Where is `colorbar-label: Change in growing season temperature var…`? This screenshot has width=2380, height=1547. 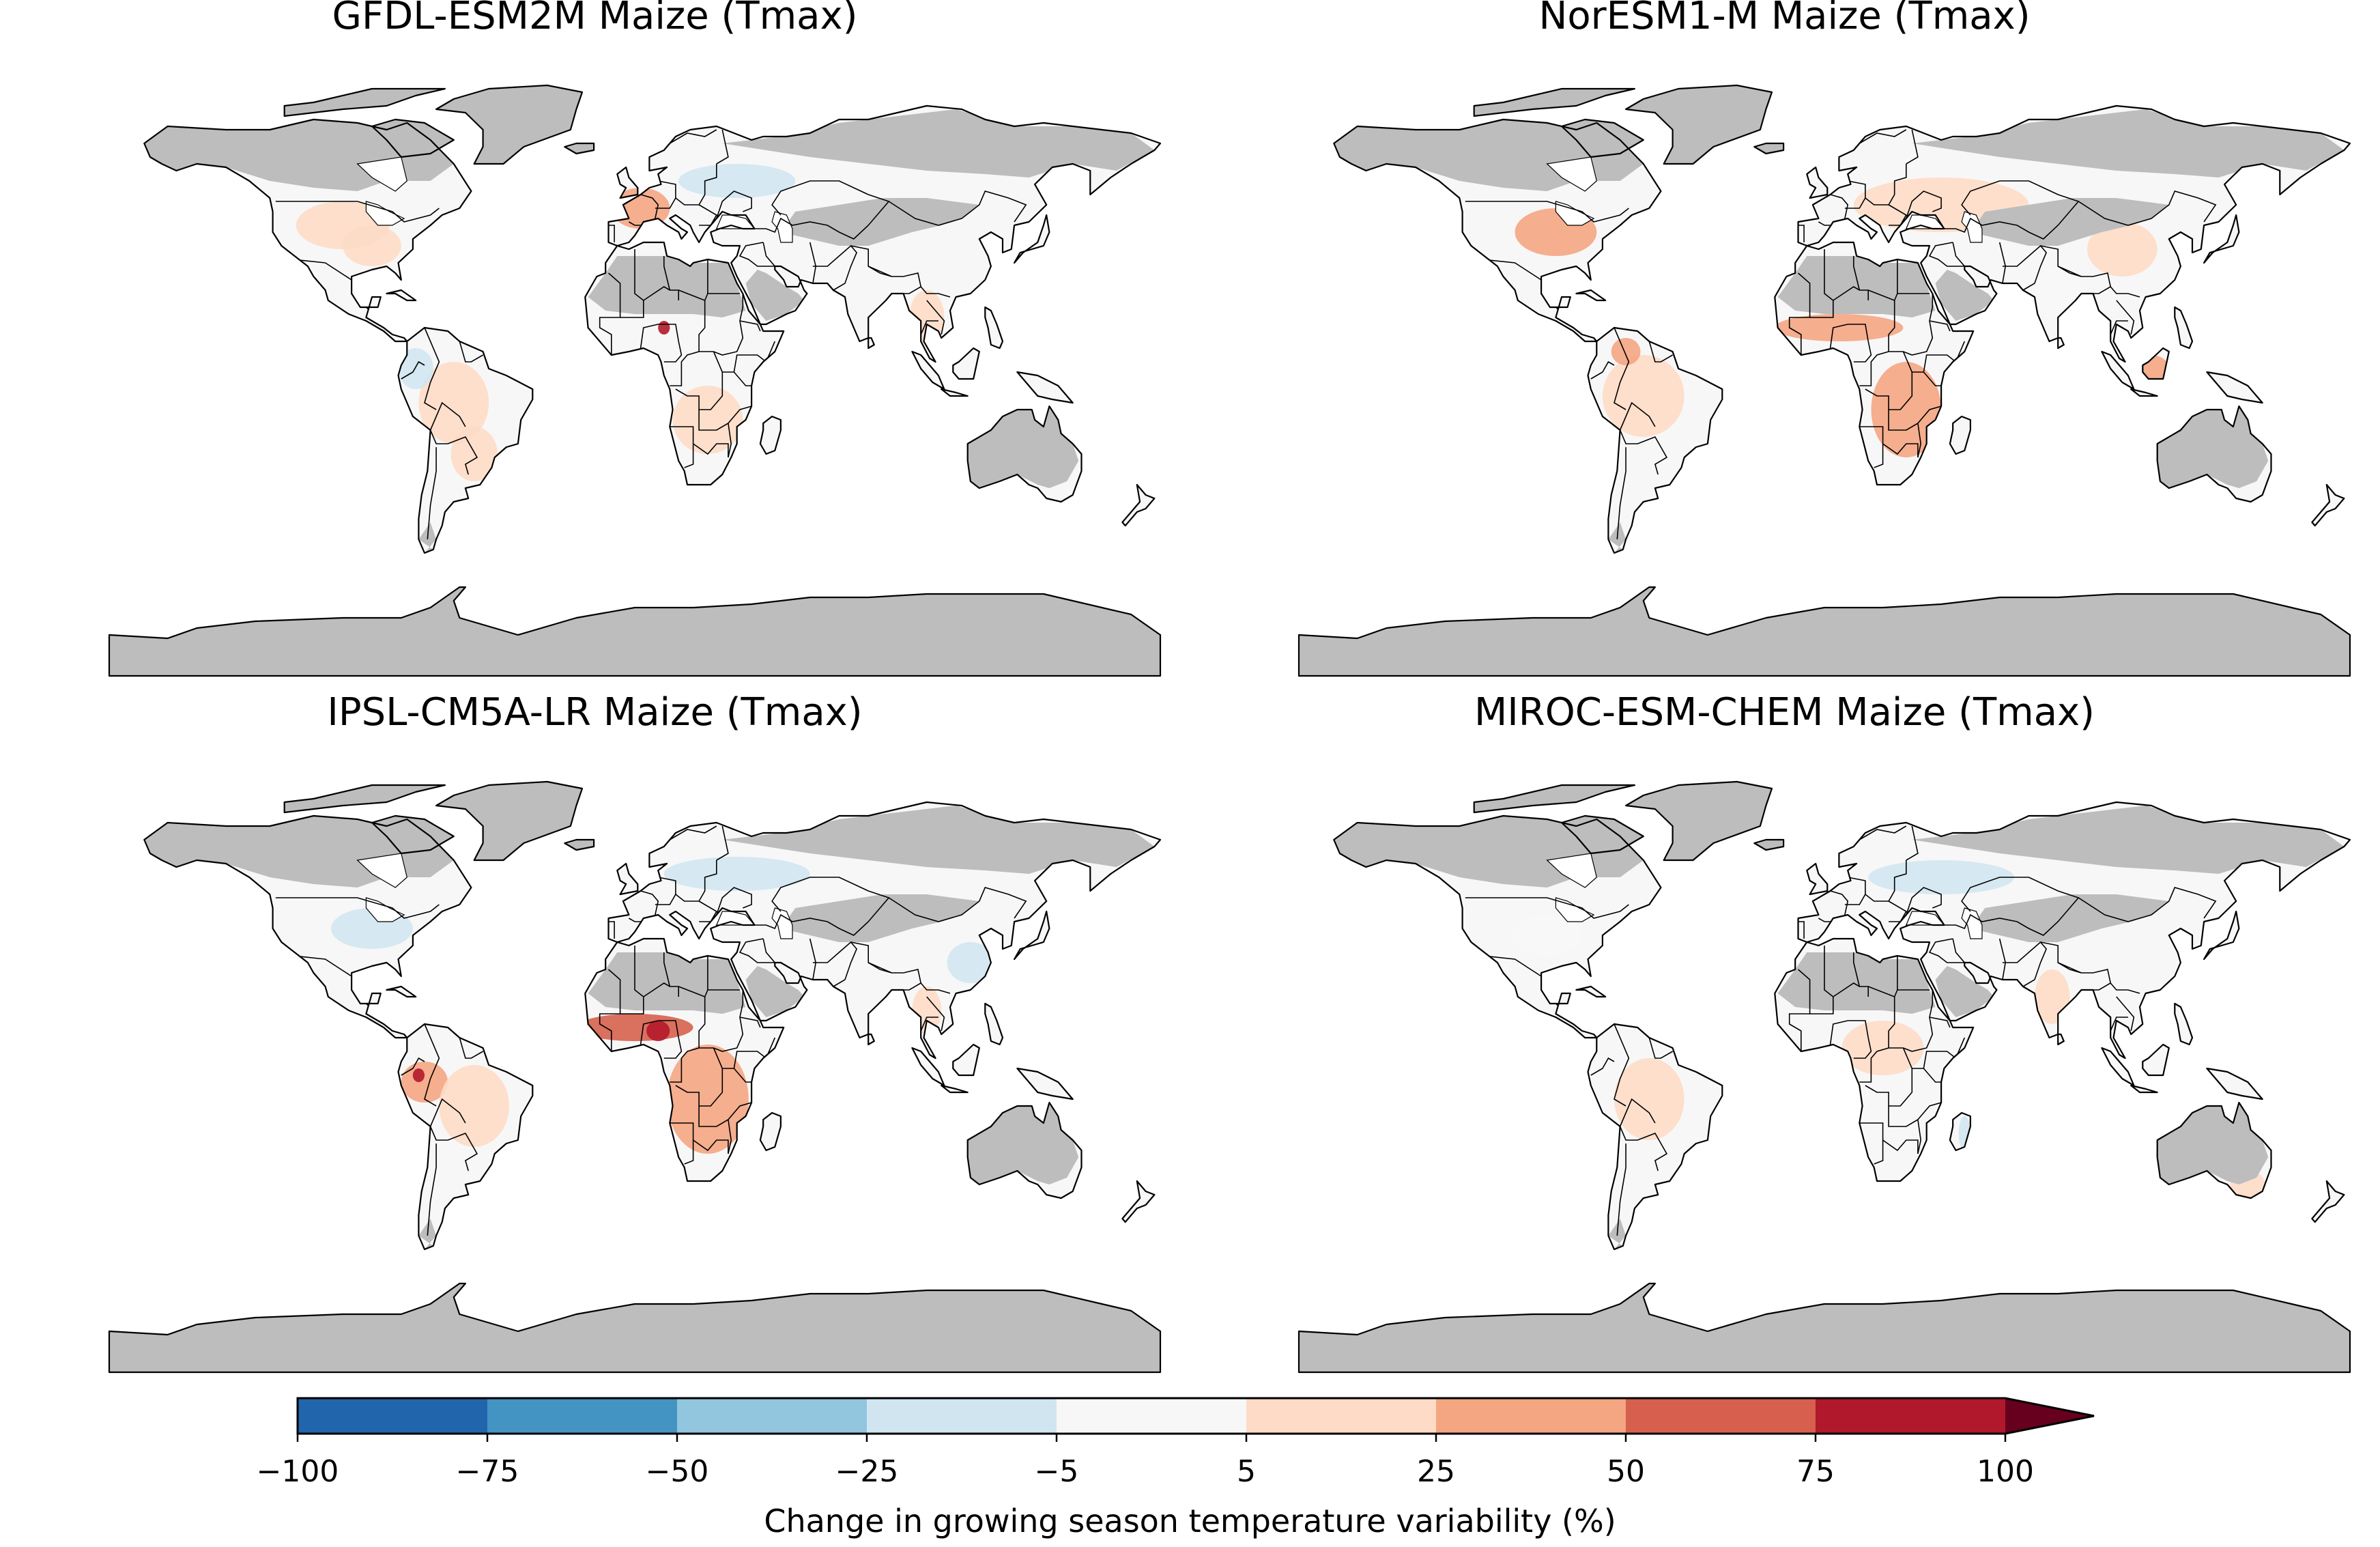
colorbar-label: Change in growing season temperature var… is located at coordinates (1190, 1521).